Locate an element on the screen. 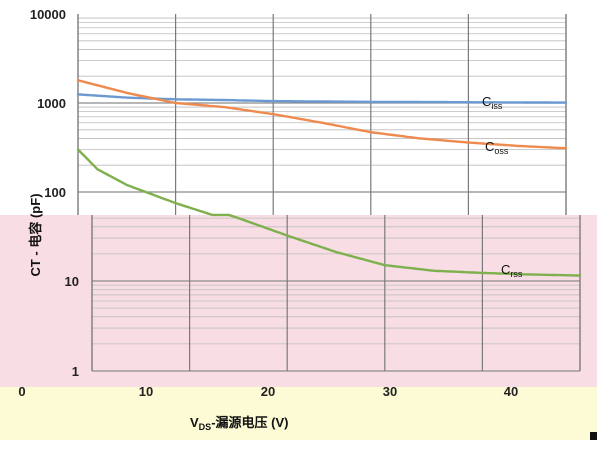 This screenshot has width=597, height=450. series-label-sub: rss is located at coordinates (516, 274).